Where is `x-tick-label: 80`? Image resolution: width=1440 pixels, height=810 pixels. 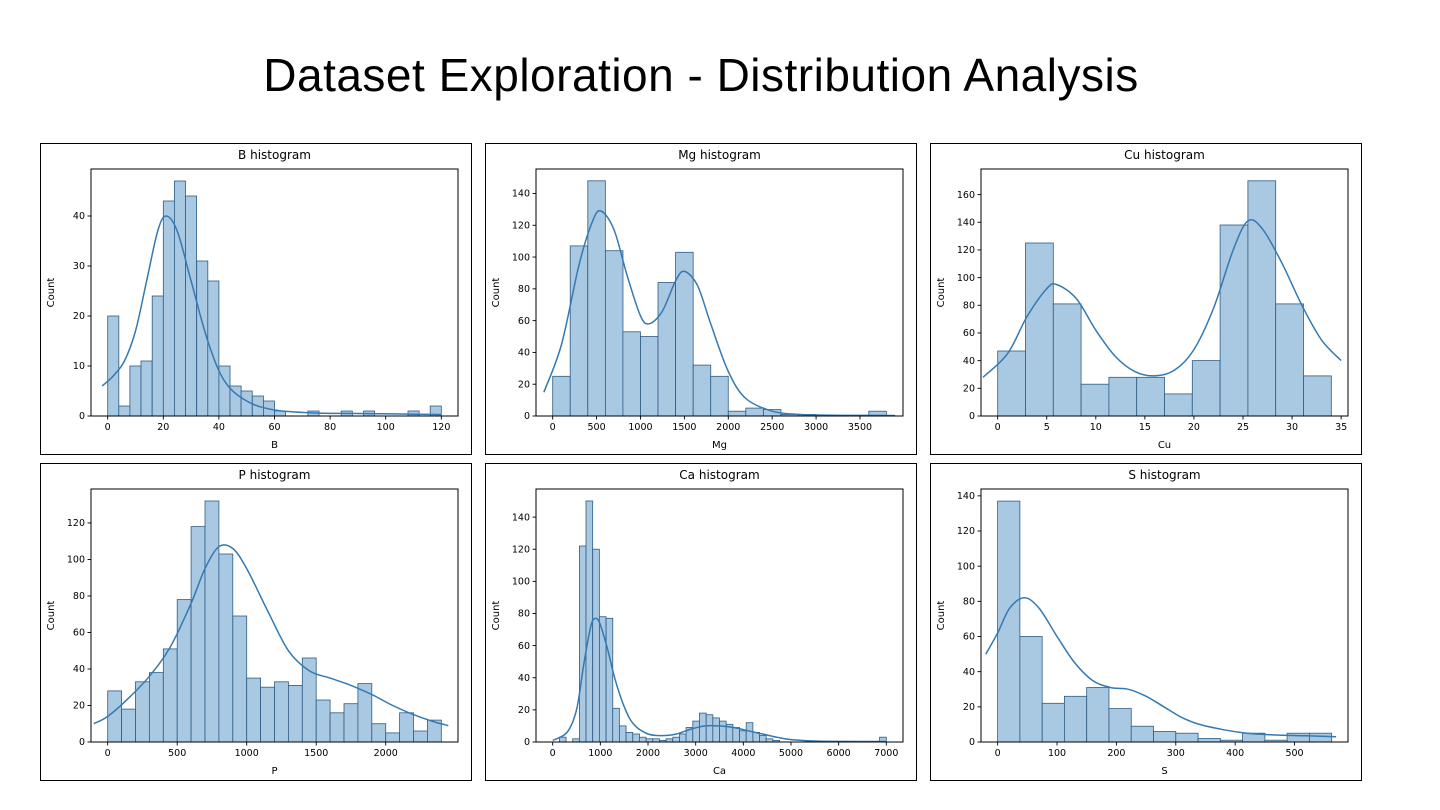 x-tick-label: 80 is located at coordinates (330, 427).